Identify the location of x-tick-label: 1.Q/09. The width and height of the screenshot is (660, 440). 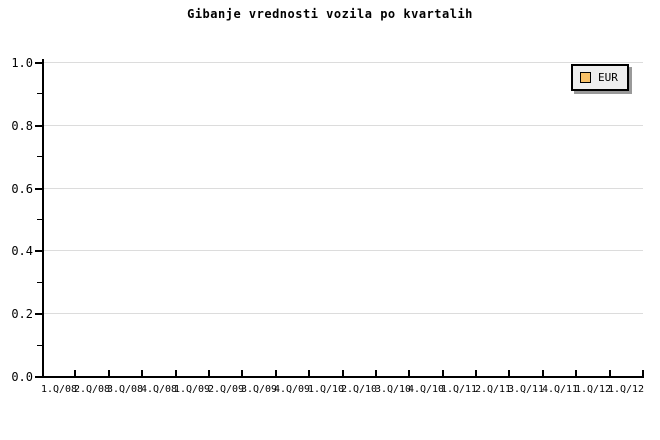
(192, 389).